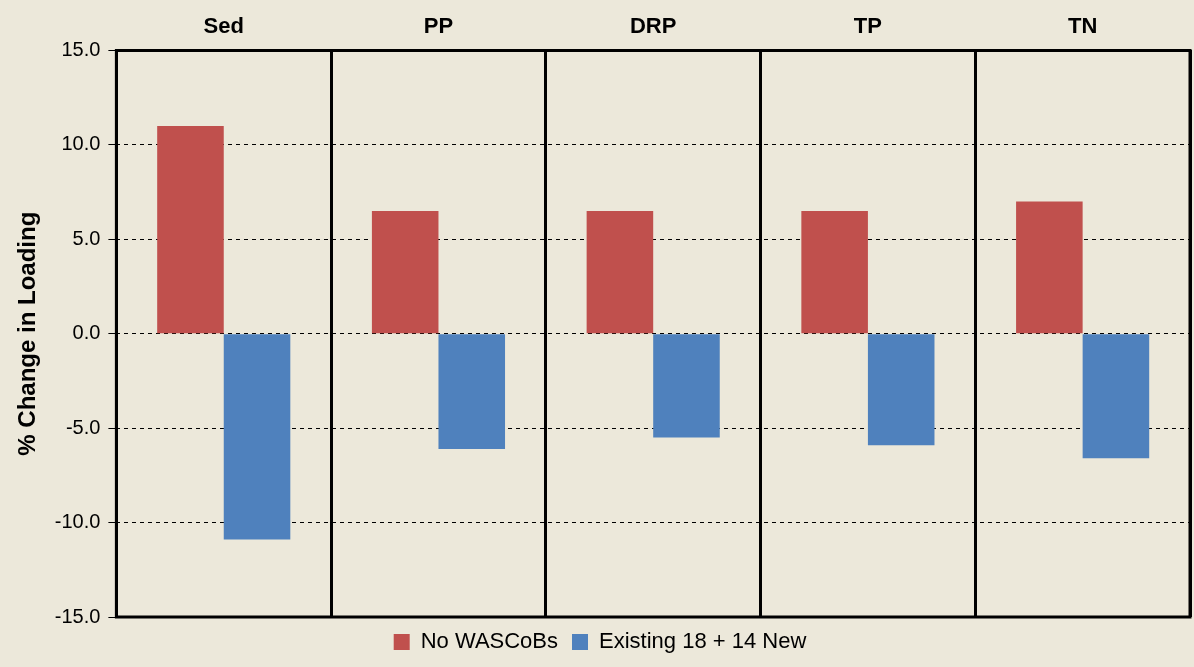 The height and width of the screenshot is (667, 1194). What do you see at coordinates (27, 333) in the screenshot?
I see `y-axis-title: % Change in Loading` at bounding box center [27, 333].